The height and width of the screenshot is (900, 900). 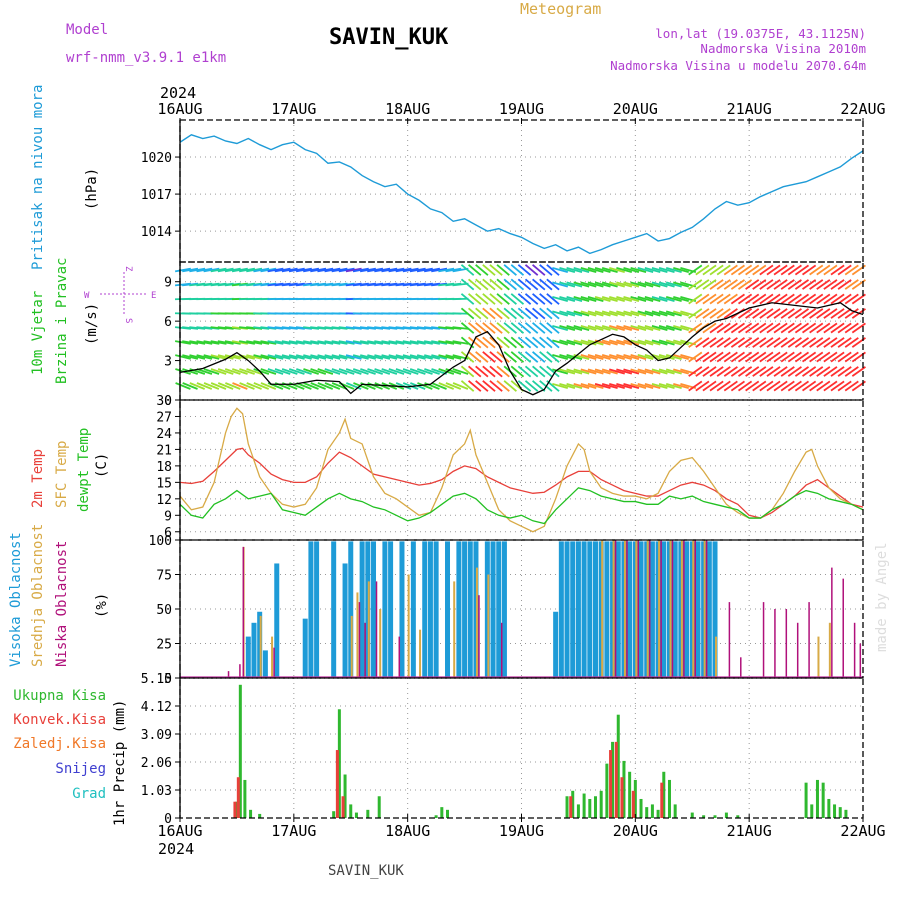 I want to click on convective-precip-bar, so click(x=235, y=809).